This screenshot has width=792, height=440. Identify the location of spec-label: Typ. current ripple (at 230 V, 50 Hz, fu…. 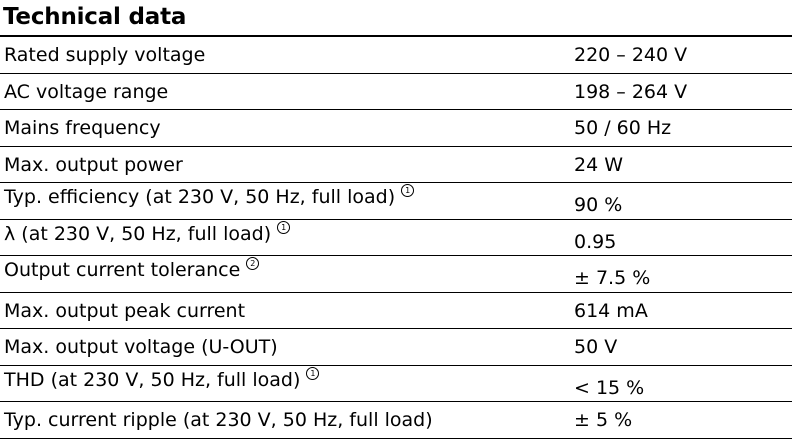
(218, 420).